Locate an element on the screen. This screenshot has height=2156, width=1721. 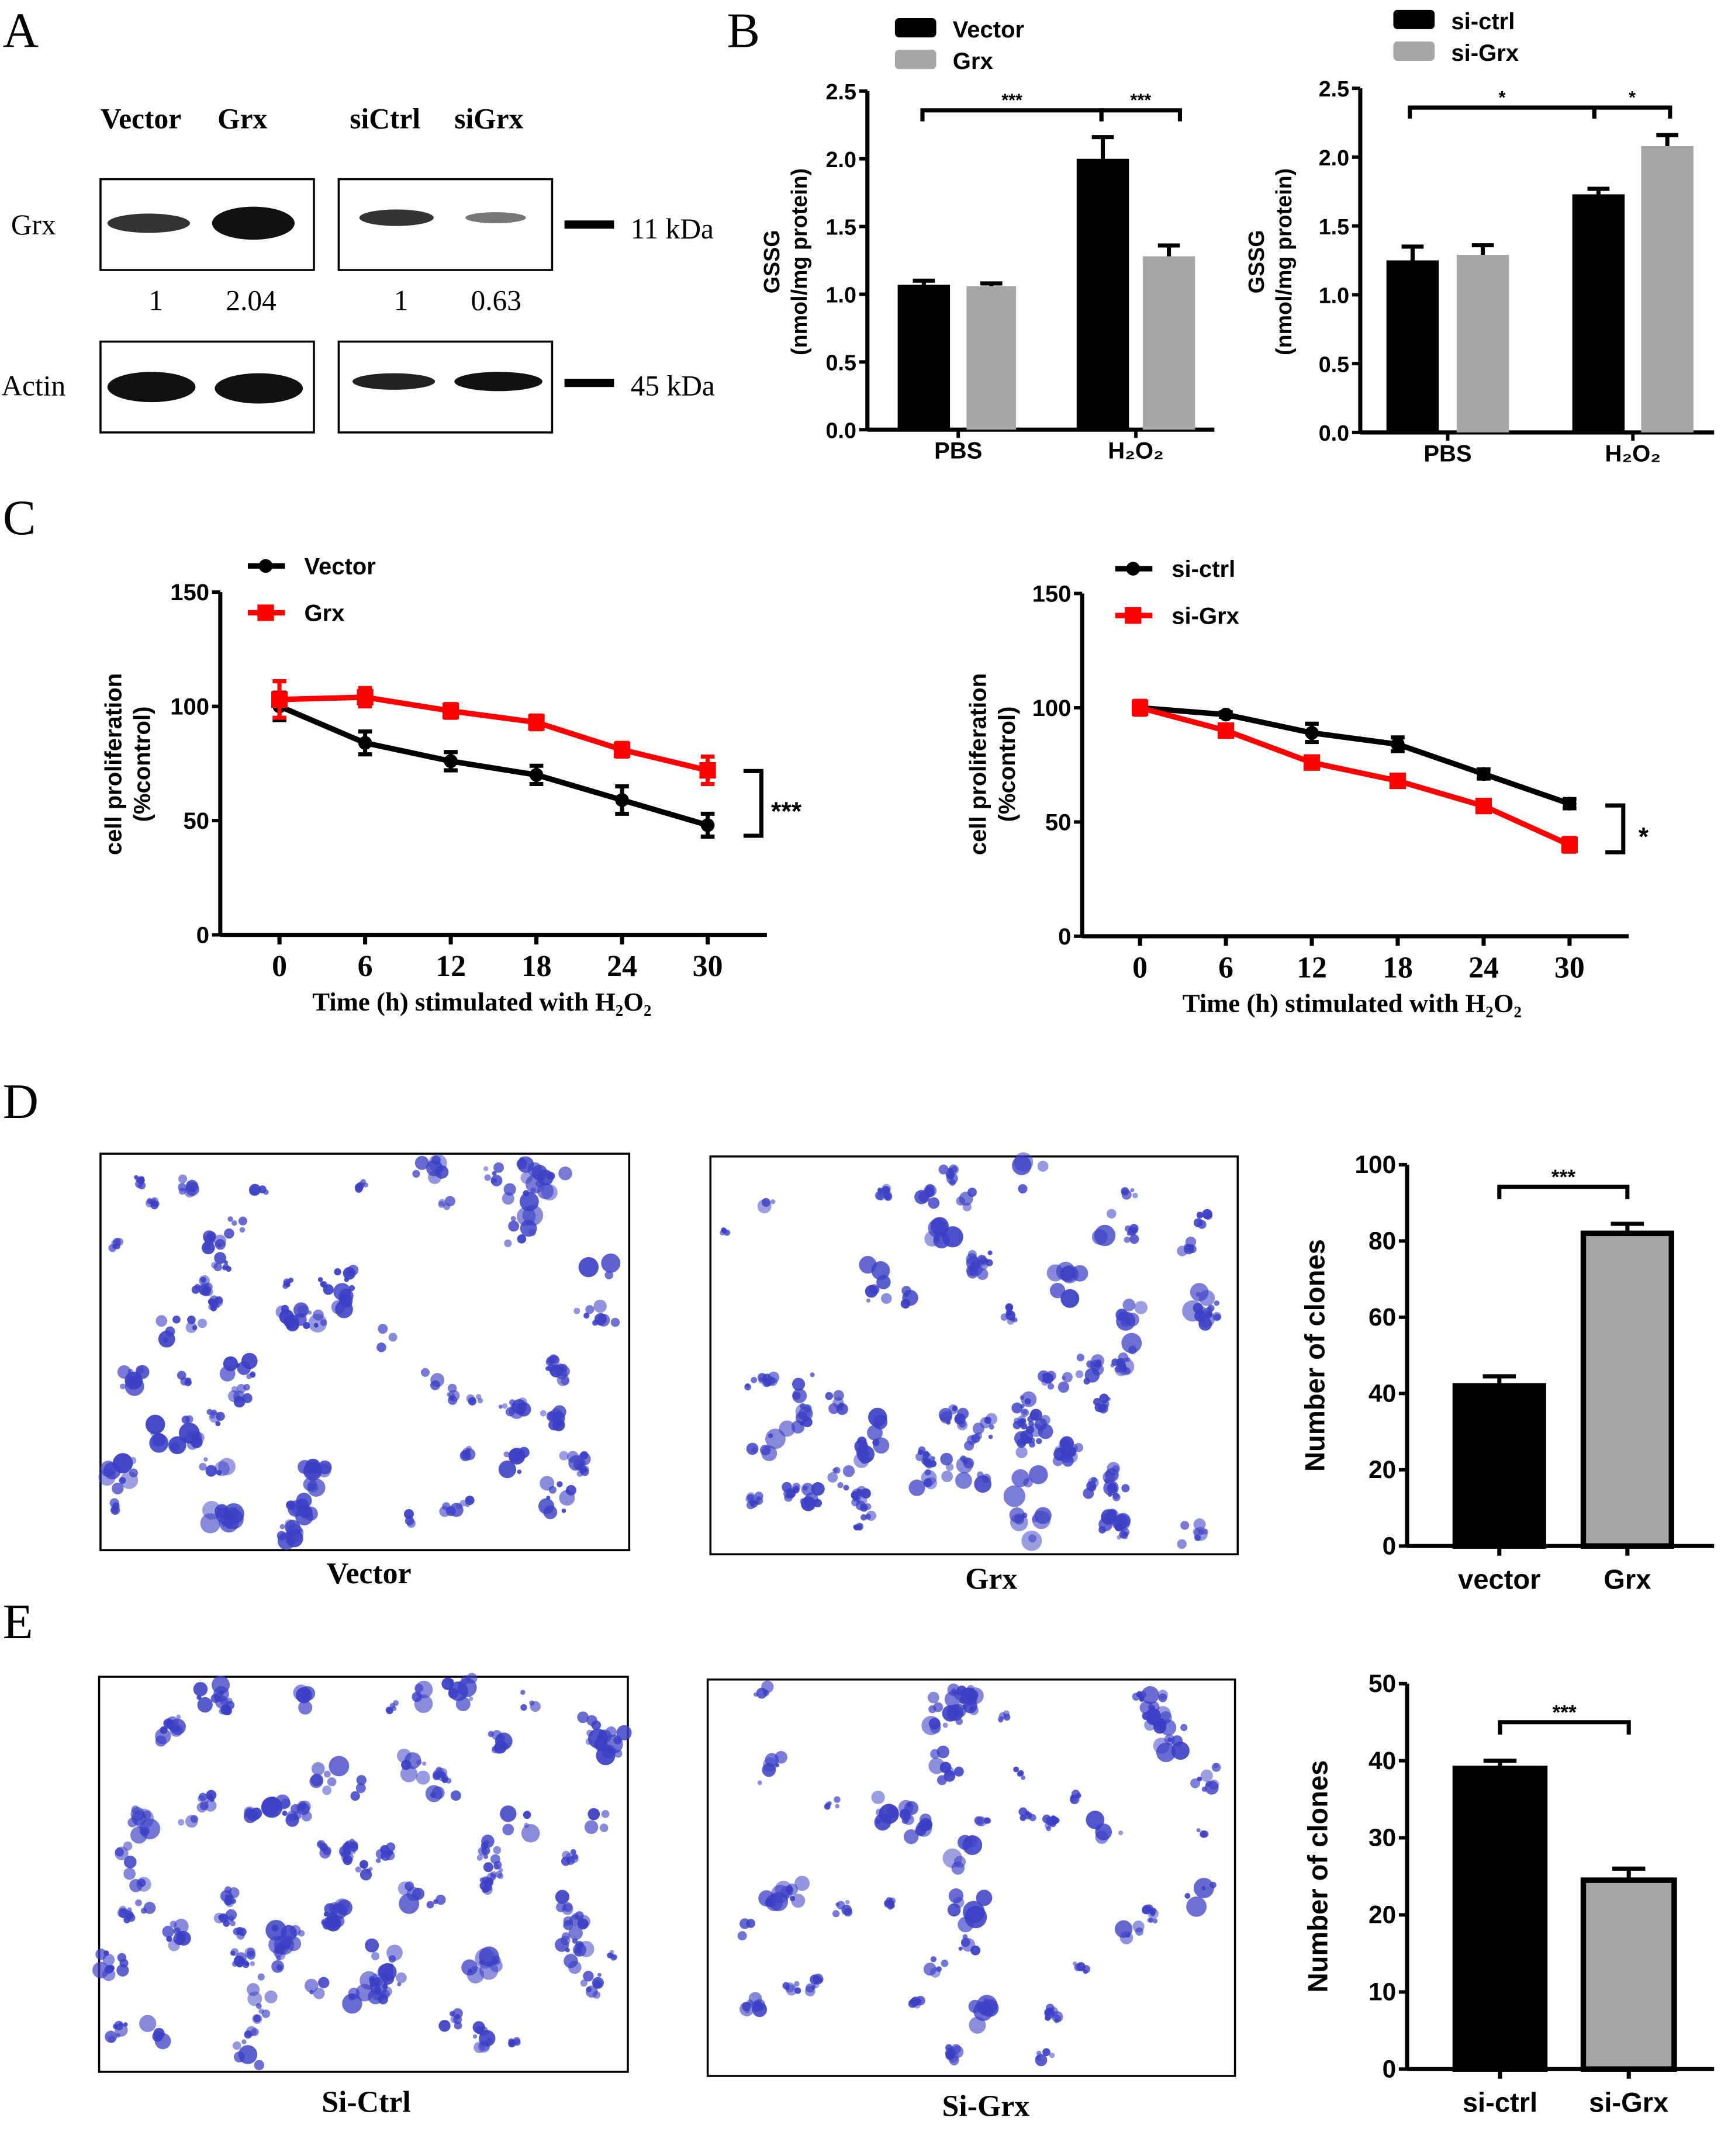
micrograph-frame is located at coordinates (971, 1878).